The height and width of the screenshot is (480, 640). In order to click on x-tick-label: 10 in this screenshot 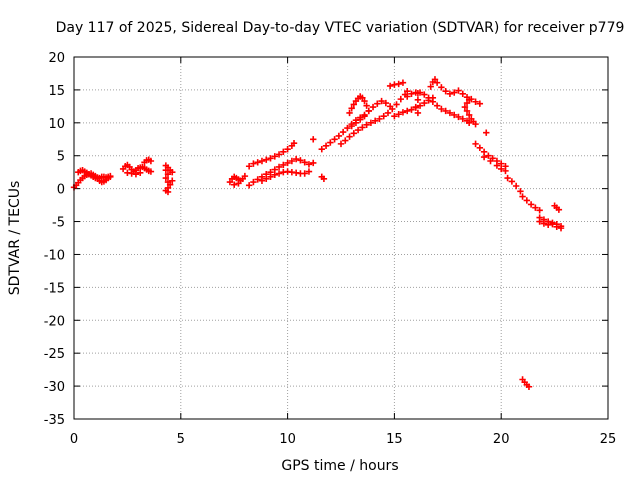, I will do `click(287, 439)`.